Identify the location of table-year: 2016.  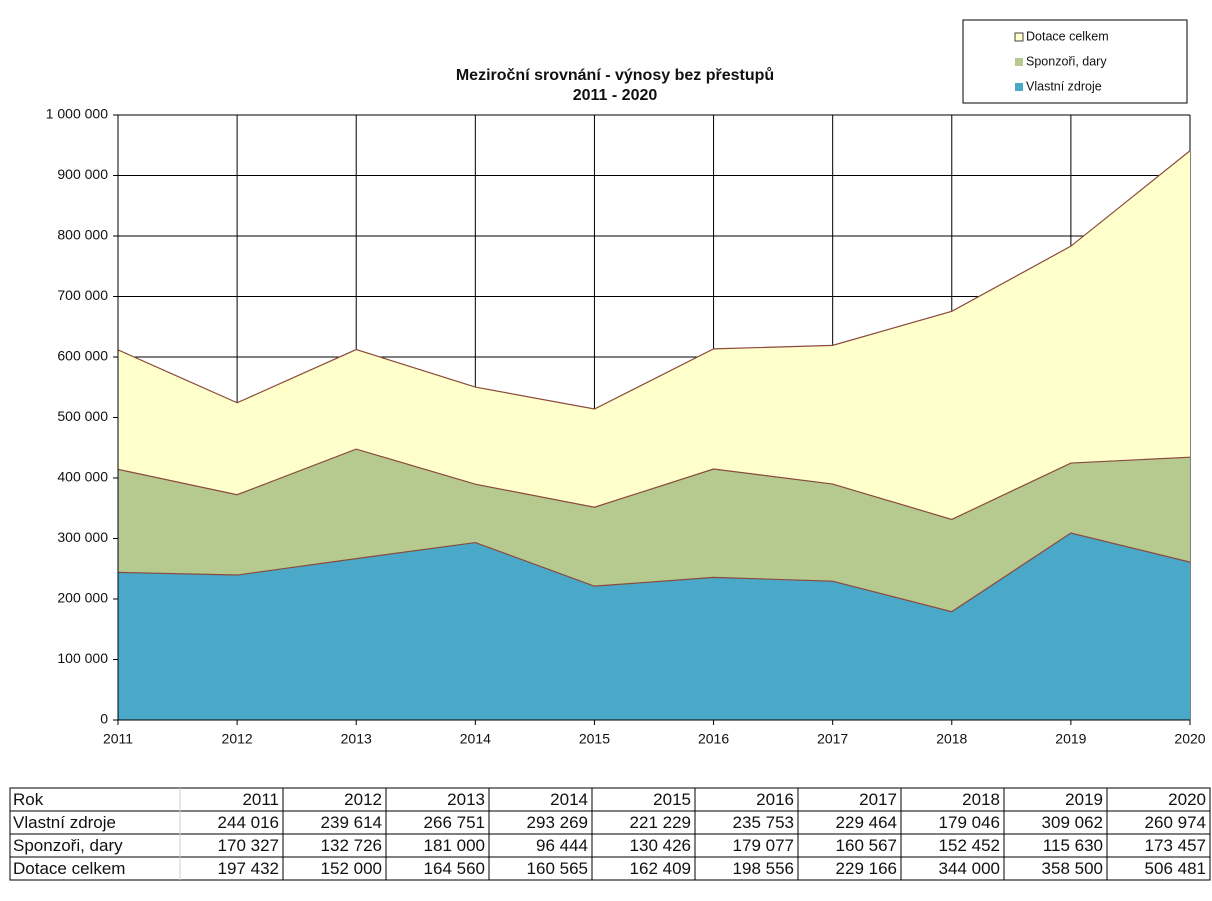
(775, 799).